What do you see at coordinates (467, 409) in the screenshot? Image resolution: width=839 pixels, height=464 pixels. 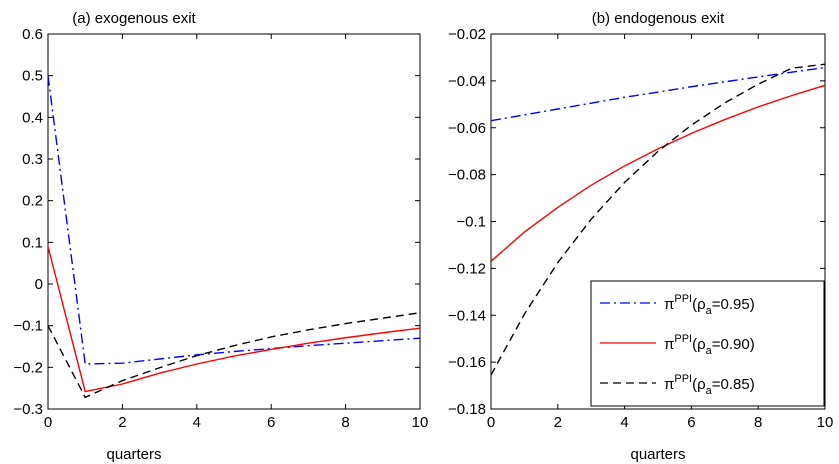 I see `panel-b-ytick-label: −0.18` at bounding box center [467, 409].